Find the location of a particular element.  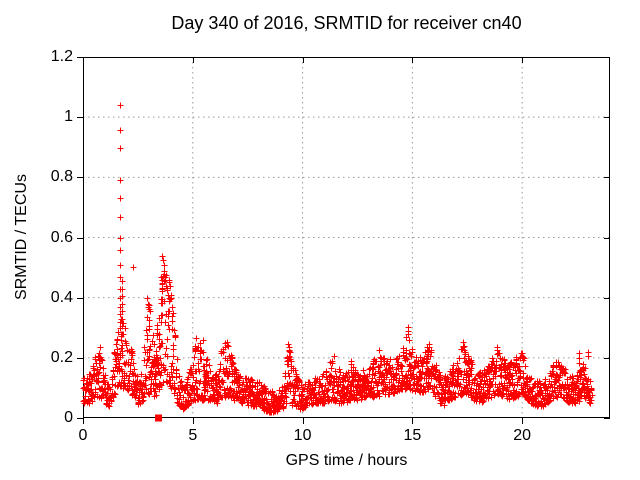

y-tick-label: 1.2 is located at coordinates (61, 56).